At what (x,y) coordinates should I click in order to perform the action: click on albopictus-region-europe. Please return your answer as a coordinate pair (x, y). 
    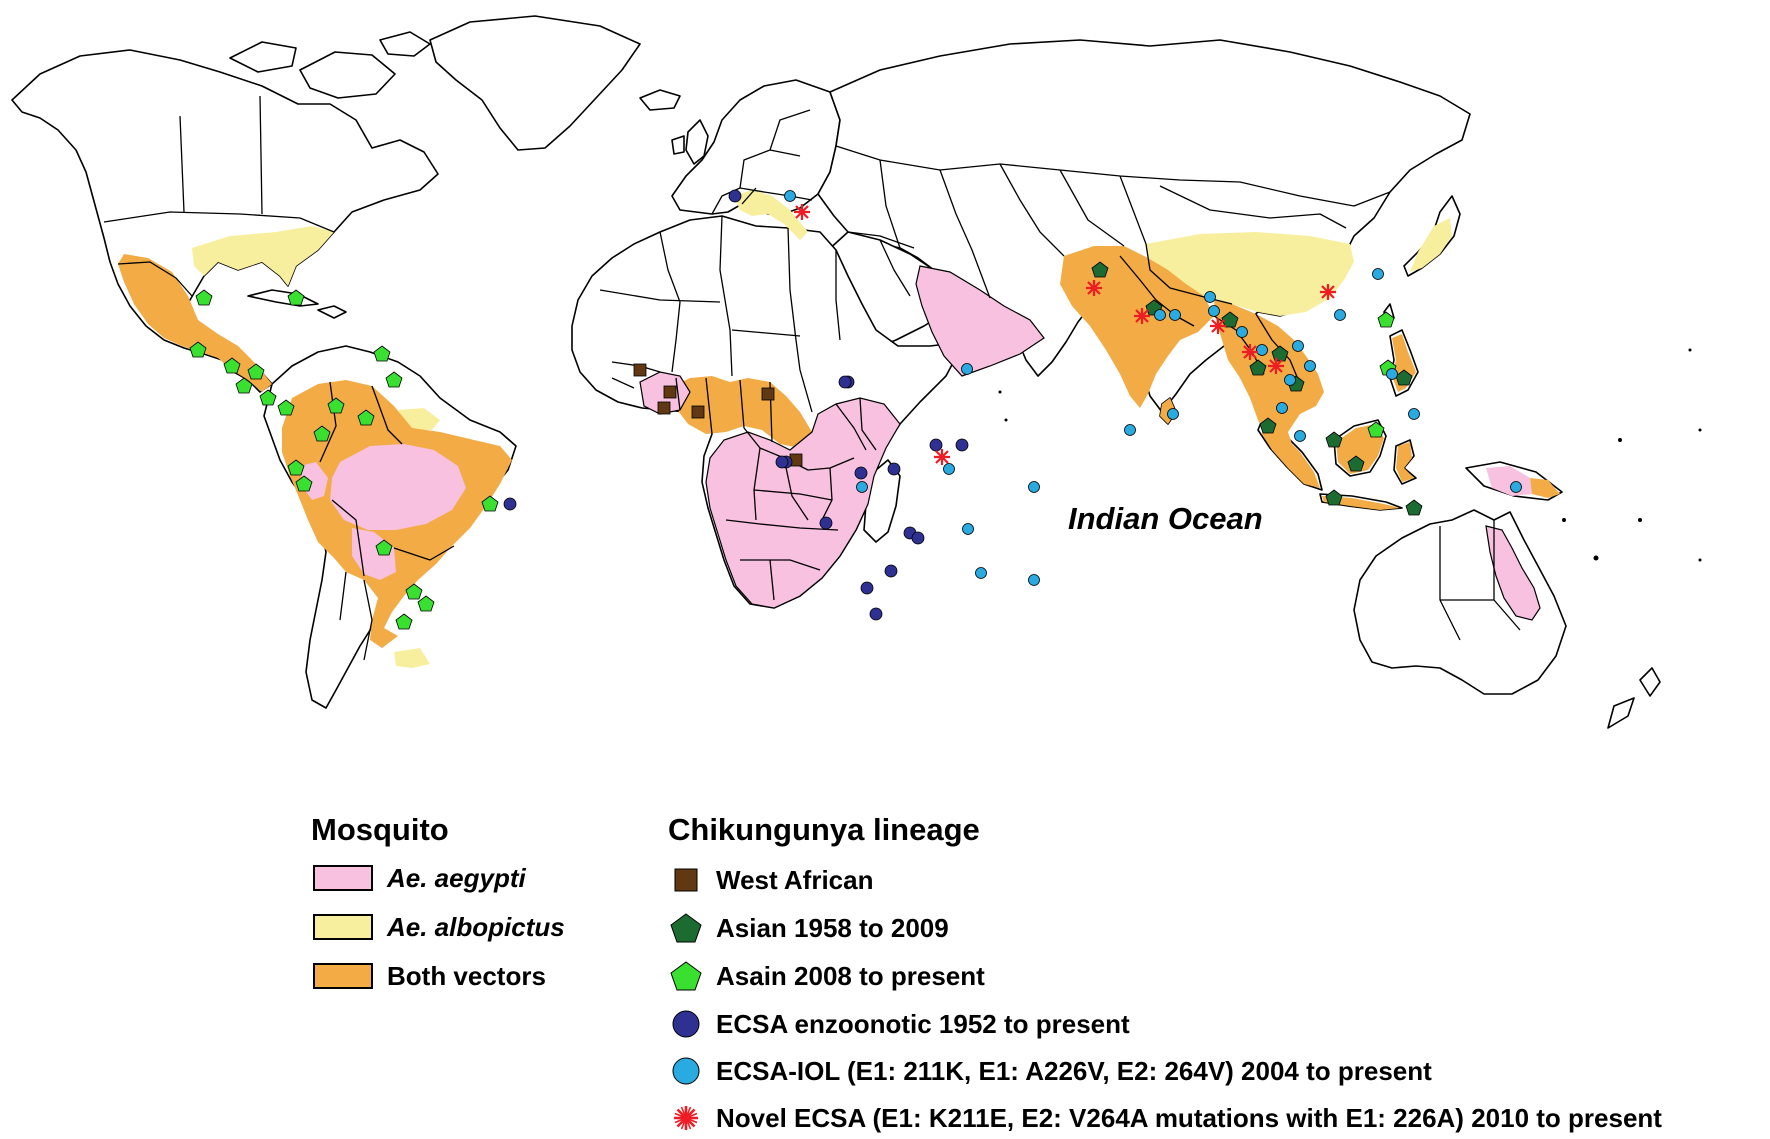
    Looking at the image, I should click on (771, 215).